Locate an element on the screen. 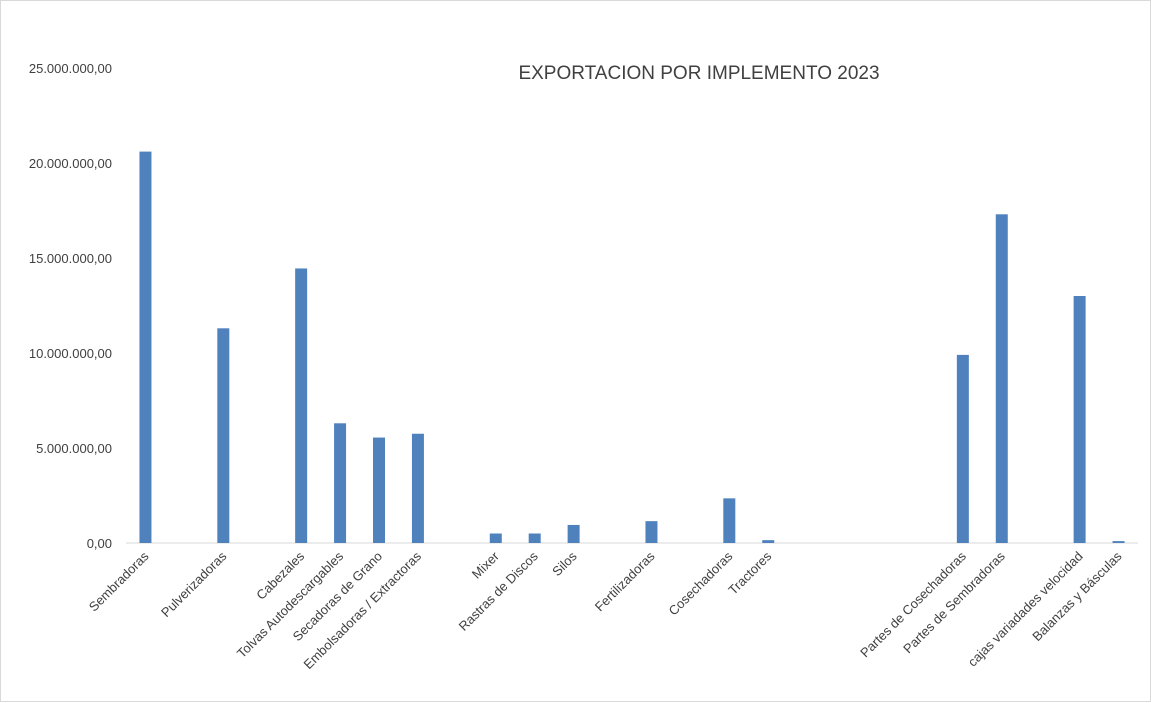 Image resolution: width=1151 pixels, height=703 pixels. x-tick-label: Tractores is located at coordinates (749, 572).